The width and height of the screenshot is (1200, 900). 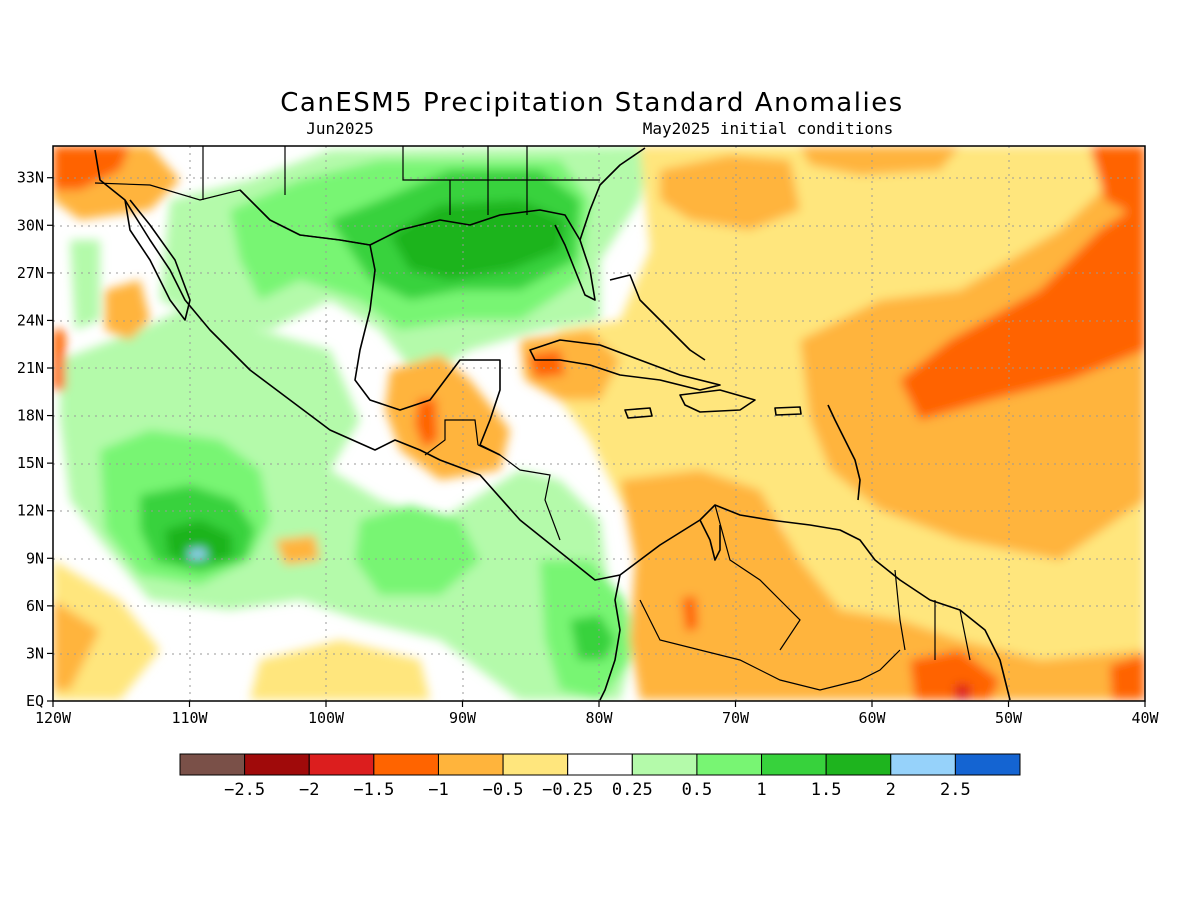 I want to click on colorbar-label: −0.25, so click(x=567, y=790).